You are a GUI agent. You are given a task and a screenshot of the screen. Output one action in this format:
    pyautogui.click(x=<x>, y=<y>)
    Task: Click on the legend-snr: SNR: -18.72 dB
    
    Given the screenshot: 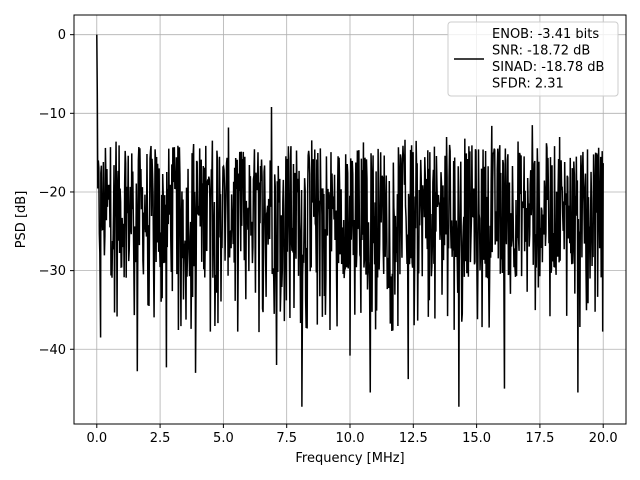 What is the action you would take?
    pyautogui.click(x=541, y=51)
    